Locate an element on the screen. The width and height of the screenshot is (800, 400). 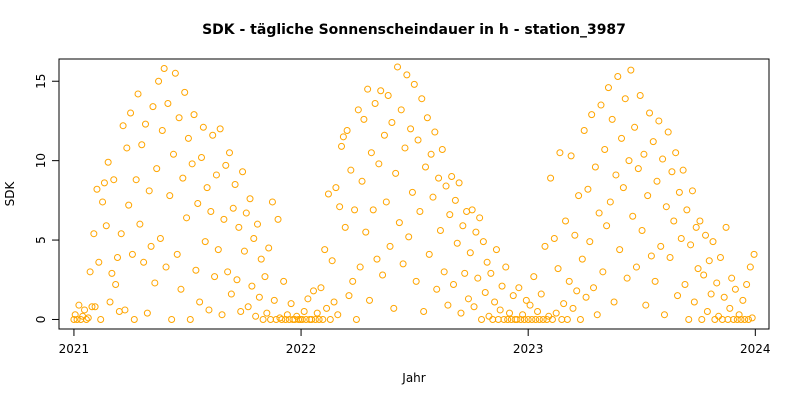
y-tick-label: 10 is located at coordinates (41, 160).